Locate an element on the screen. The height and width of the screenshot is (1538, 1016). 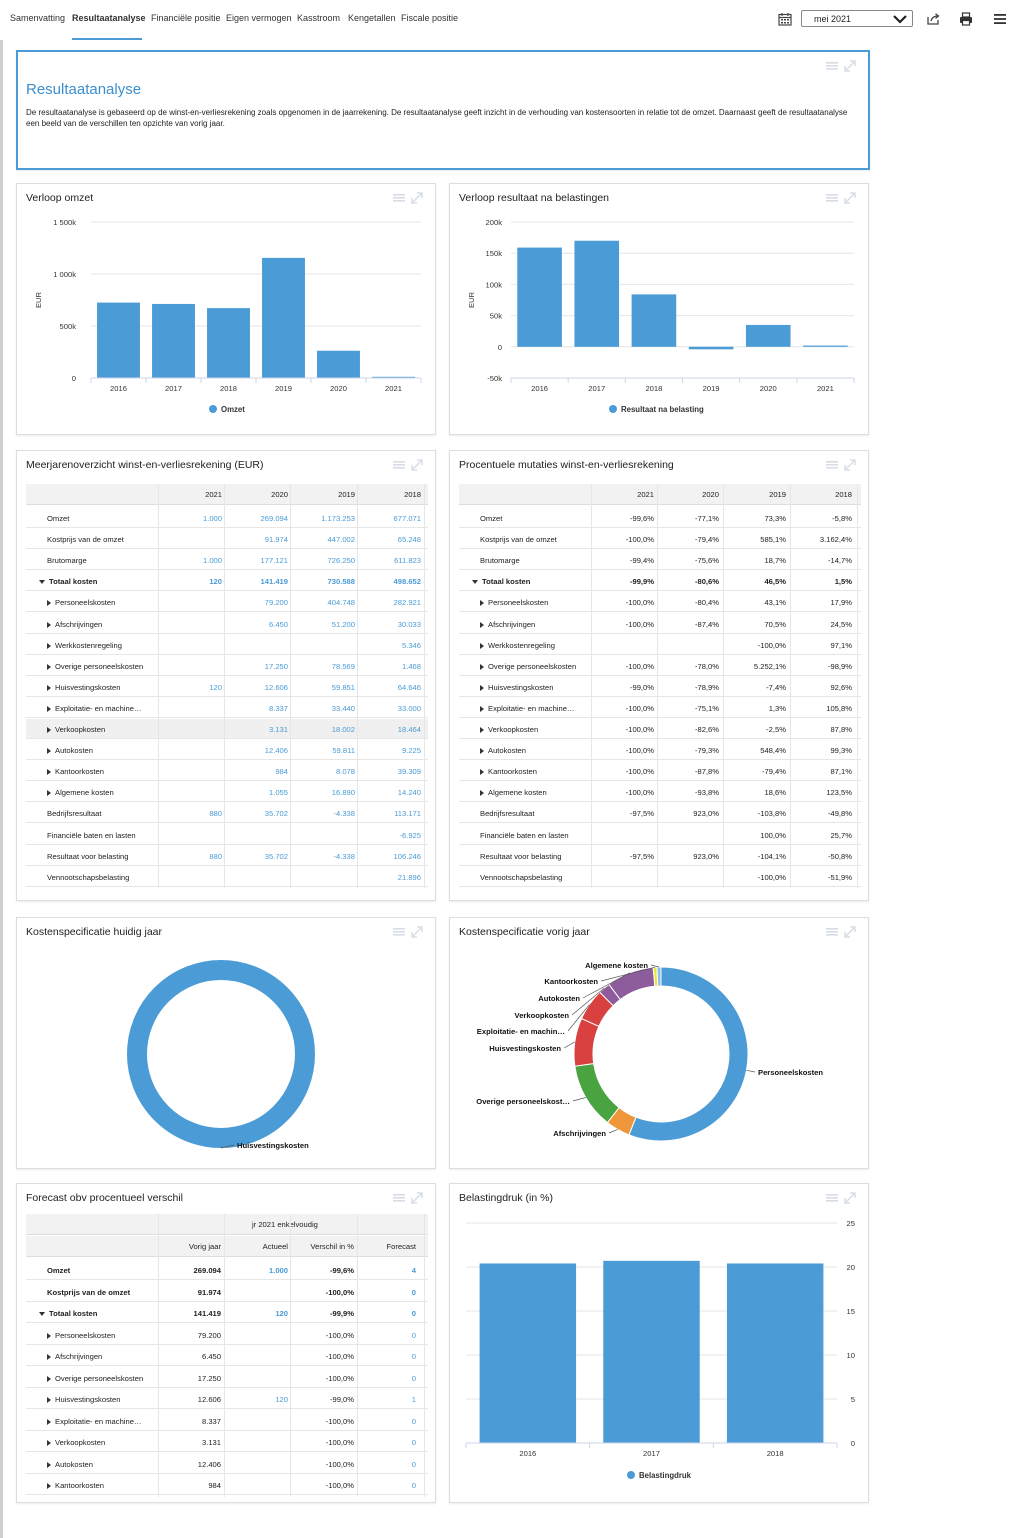
value-cell: 18.464 is located at coordinates (409, 729).